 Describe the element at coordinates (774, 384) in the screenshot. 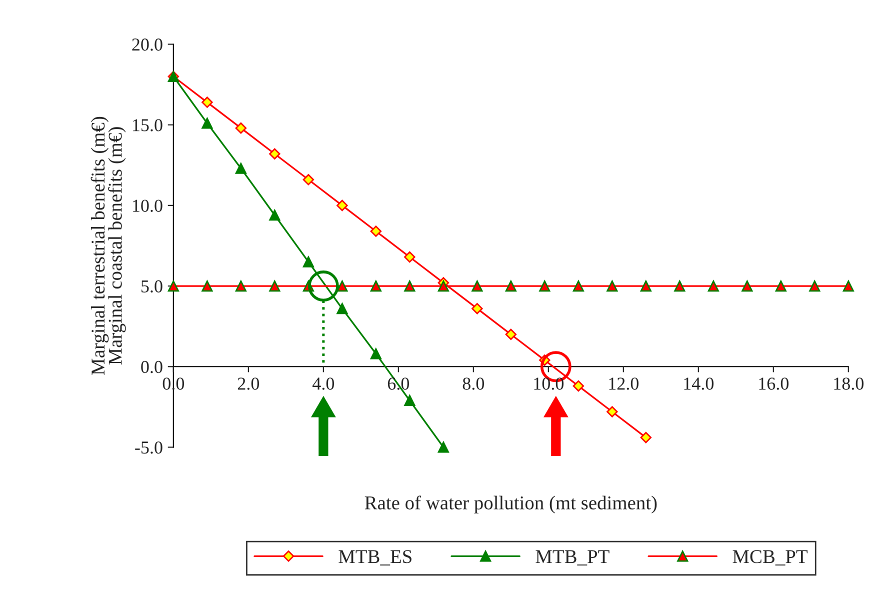

I see `x-tick-label: 16.0` at that location.